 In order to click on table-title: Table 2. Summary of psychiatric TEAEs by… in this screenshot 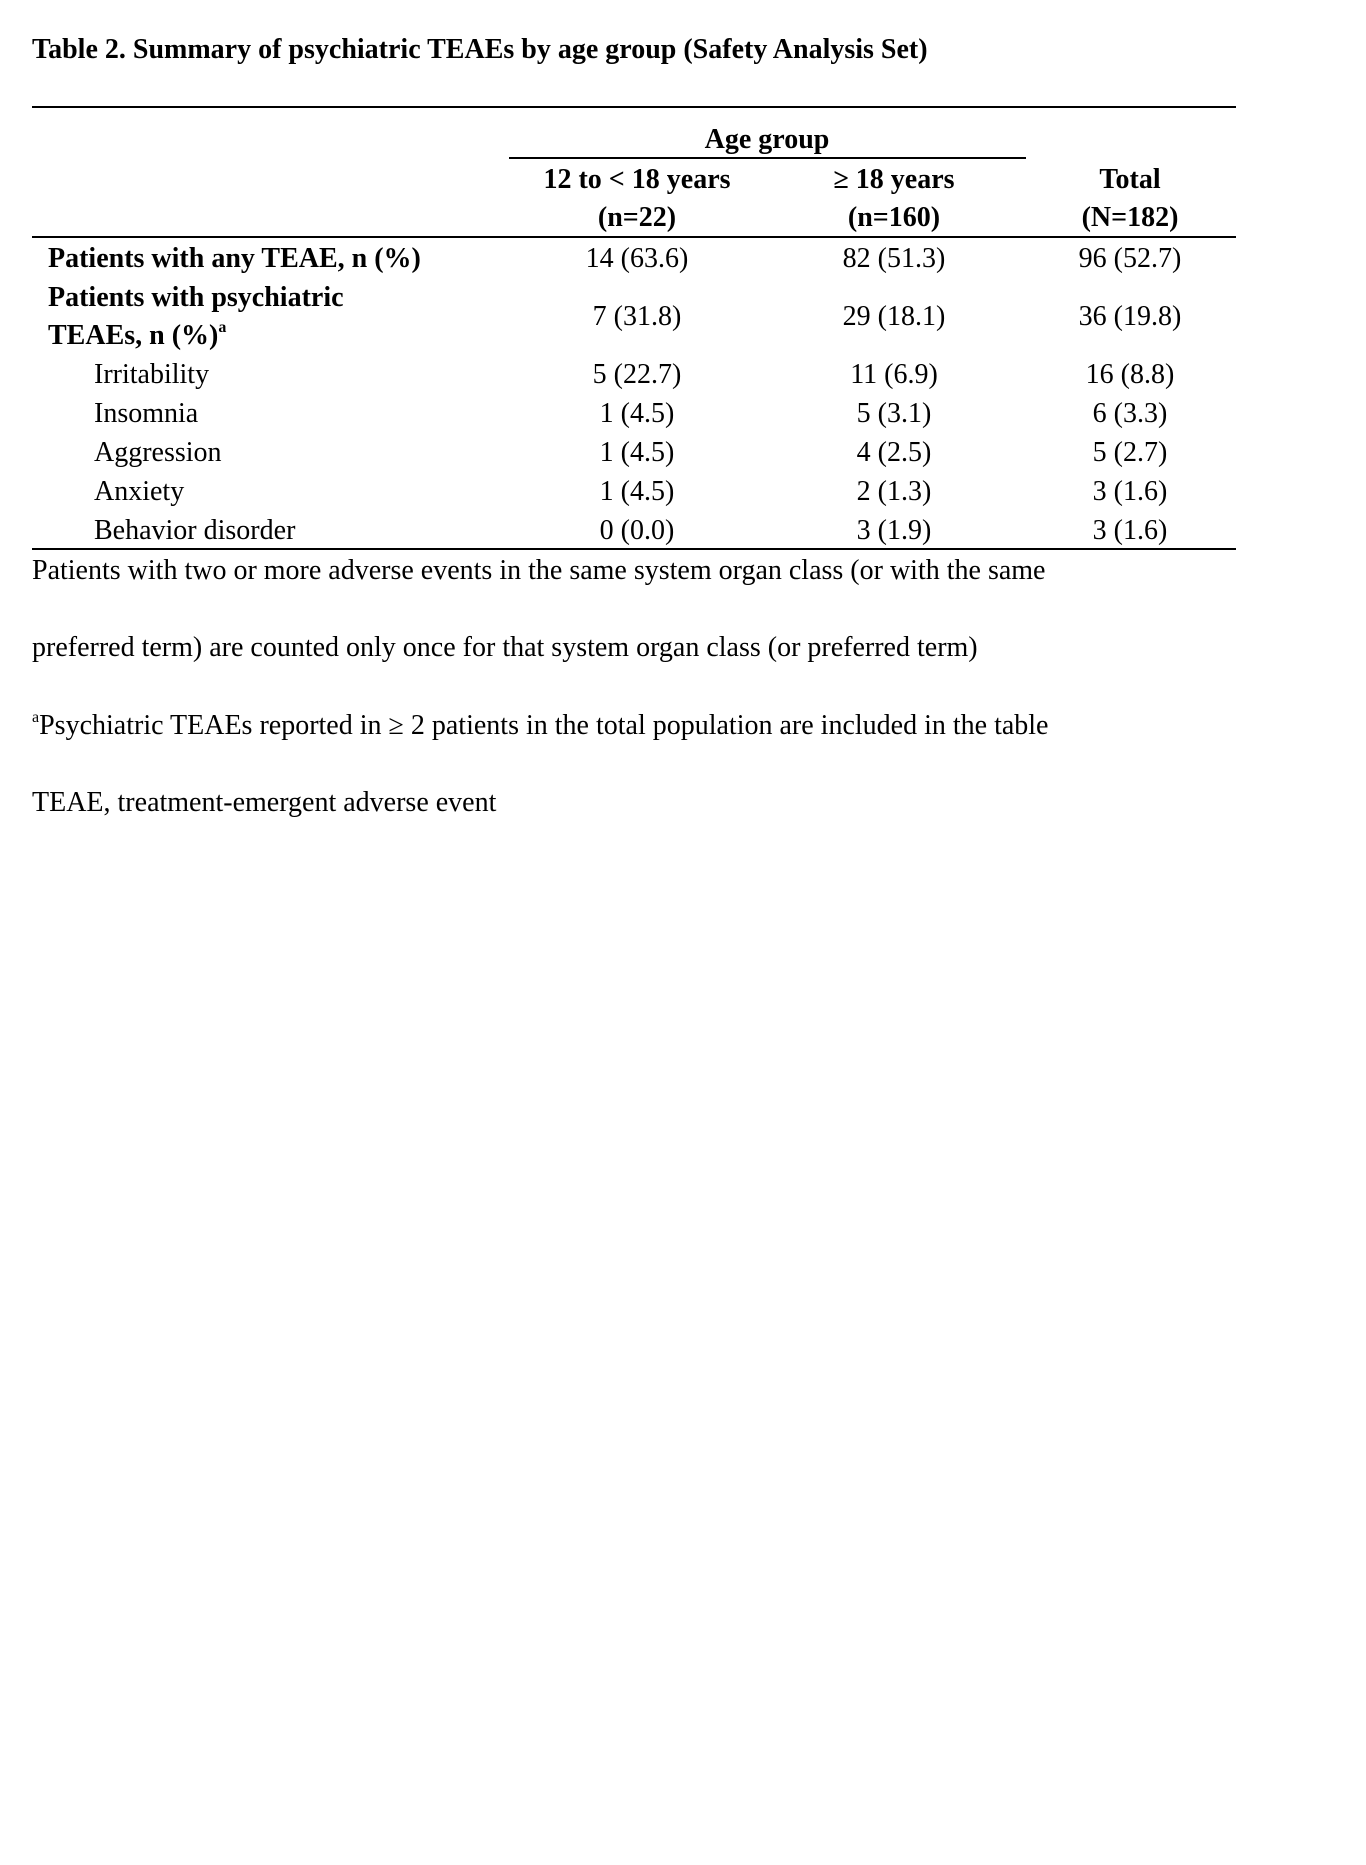, I will do `click(480, 49)`.